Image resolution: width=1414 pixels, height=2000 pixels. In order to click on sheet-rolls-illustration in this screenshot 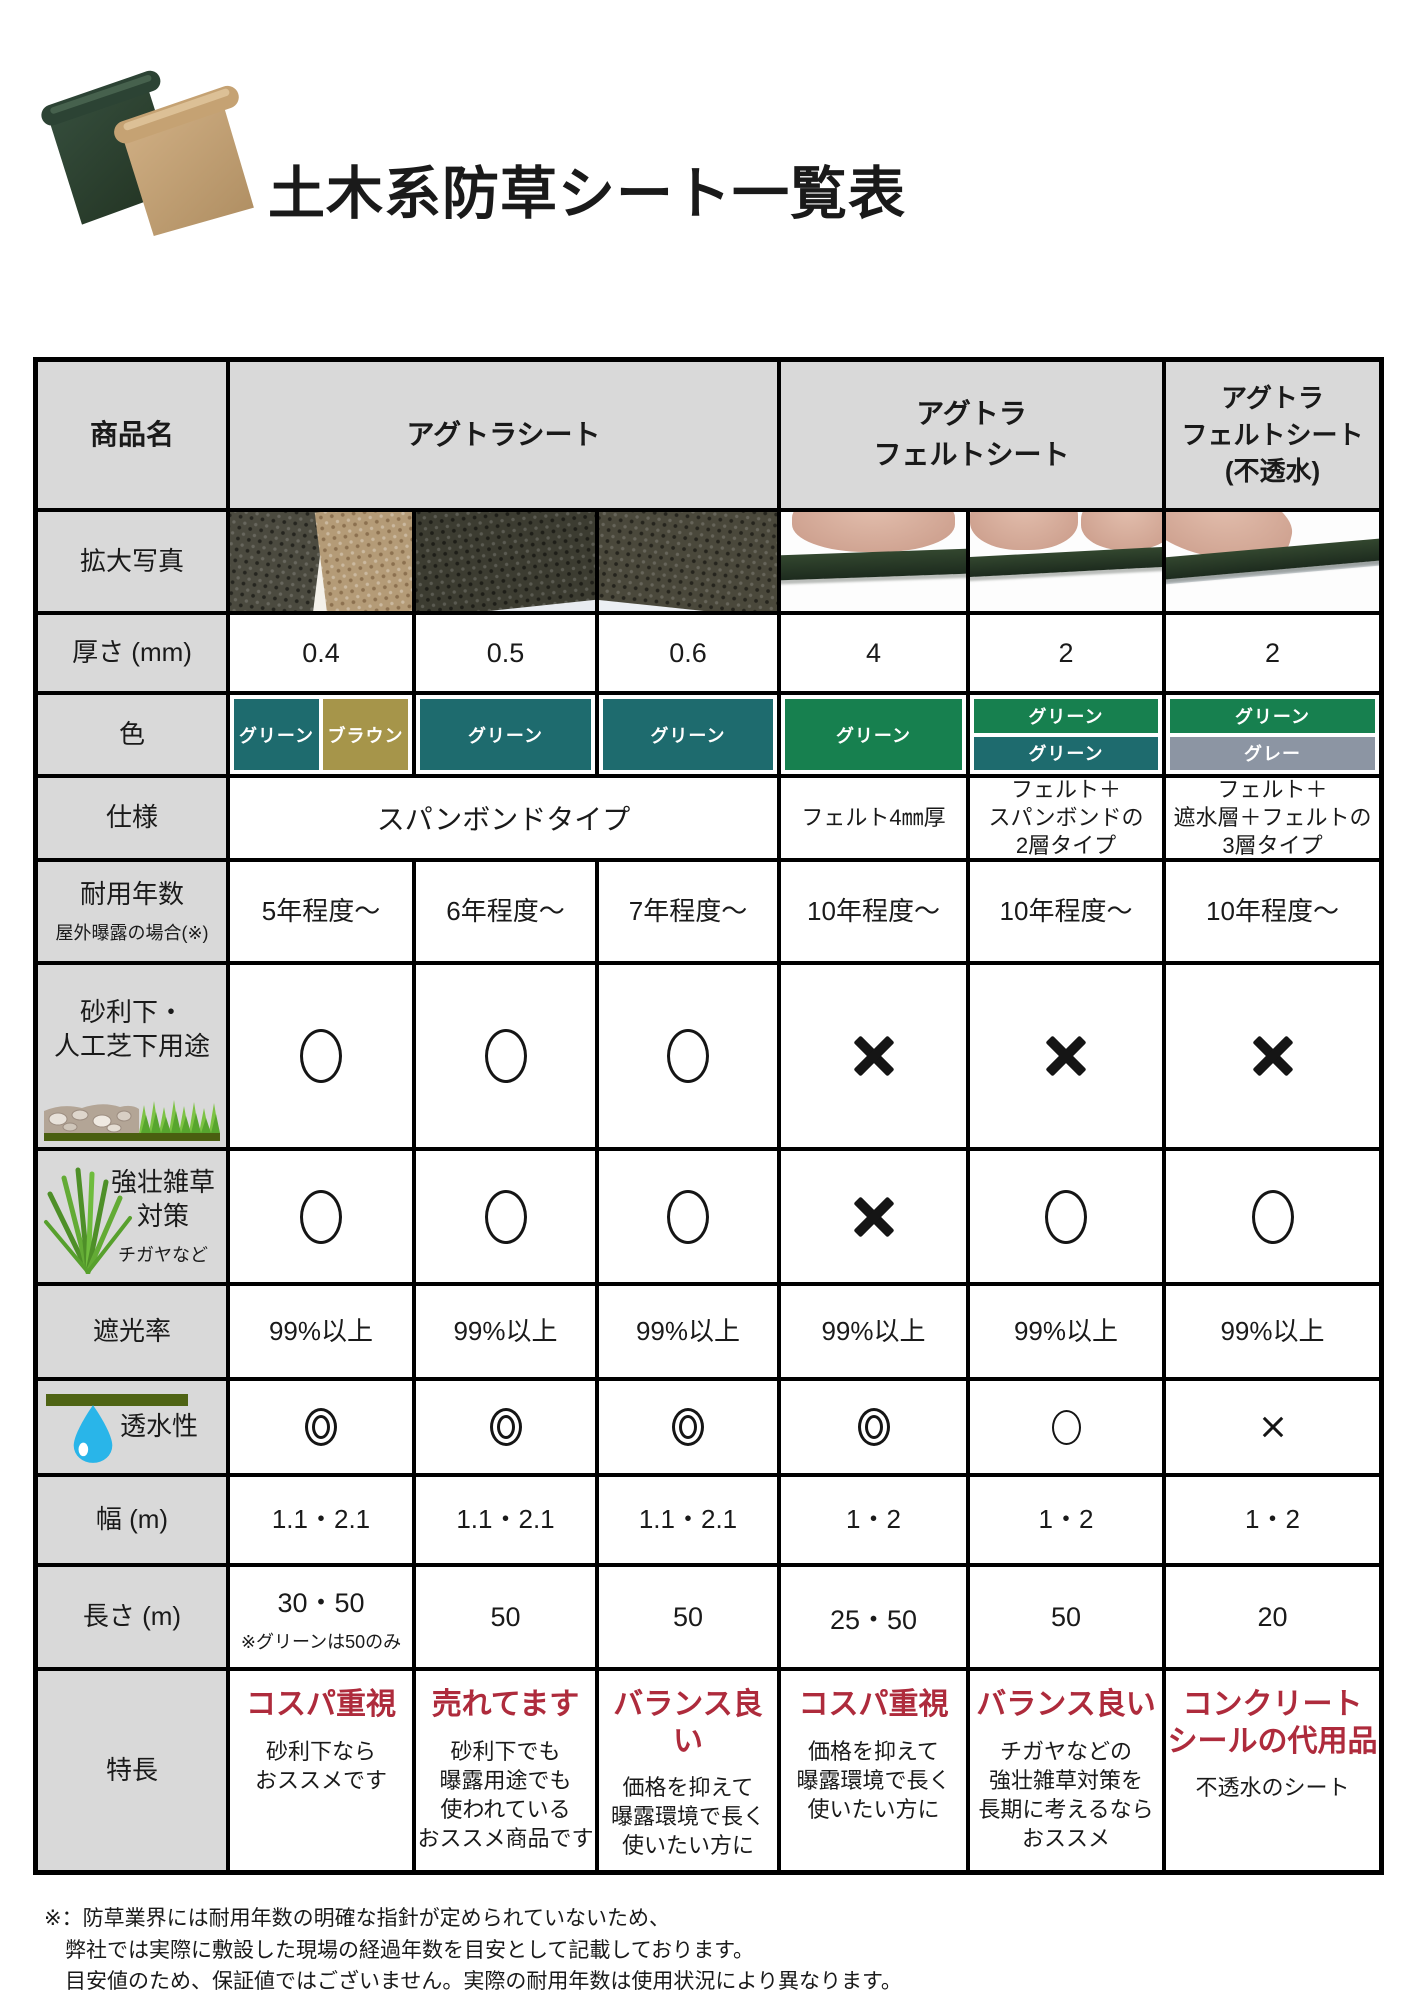, I will do `click(147, 153)`.